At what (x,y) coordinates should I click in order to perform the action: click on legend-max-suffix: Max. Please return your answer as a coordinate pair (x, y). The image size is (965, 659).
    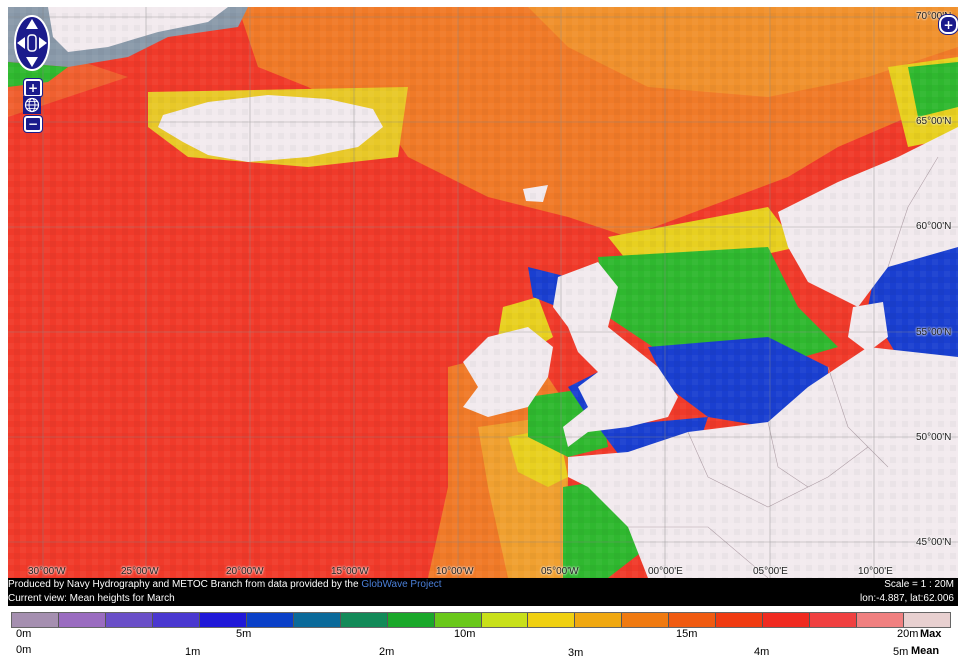
    Looking at the image, I should click on (931, 634).